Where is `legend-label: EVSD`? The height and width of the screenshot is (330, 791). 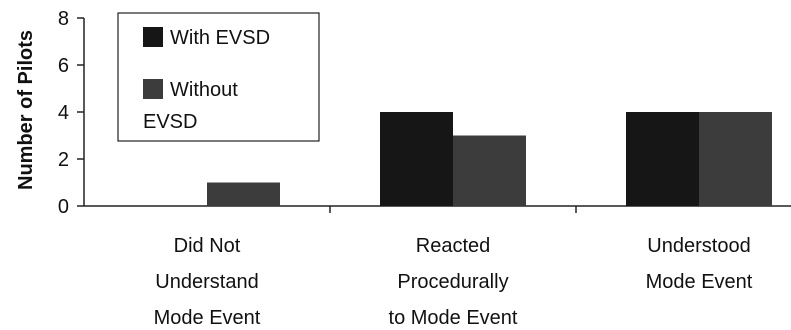 legend-label: EVSD is located at coordinates (170, 122).